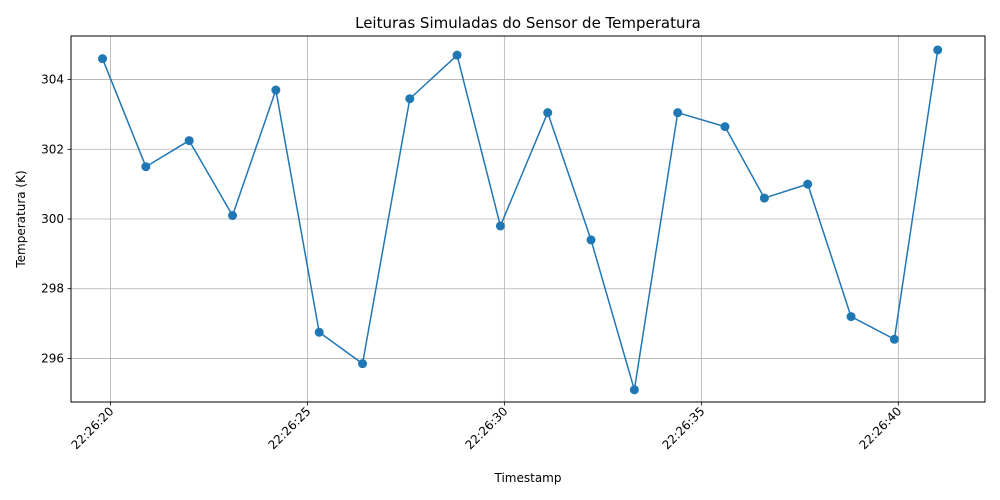 The width and height of the screenshot is (1000, 500). I want to click on y-axis-label: Temperatura (K), so click(21, 219).